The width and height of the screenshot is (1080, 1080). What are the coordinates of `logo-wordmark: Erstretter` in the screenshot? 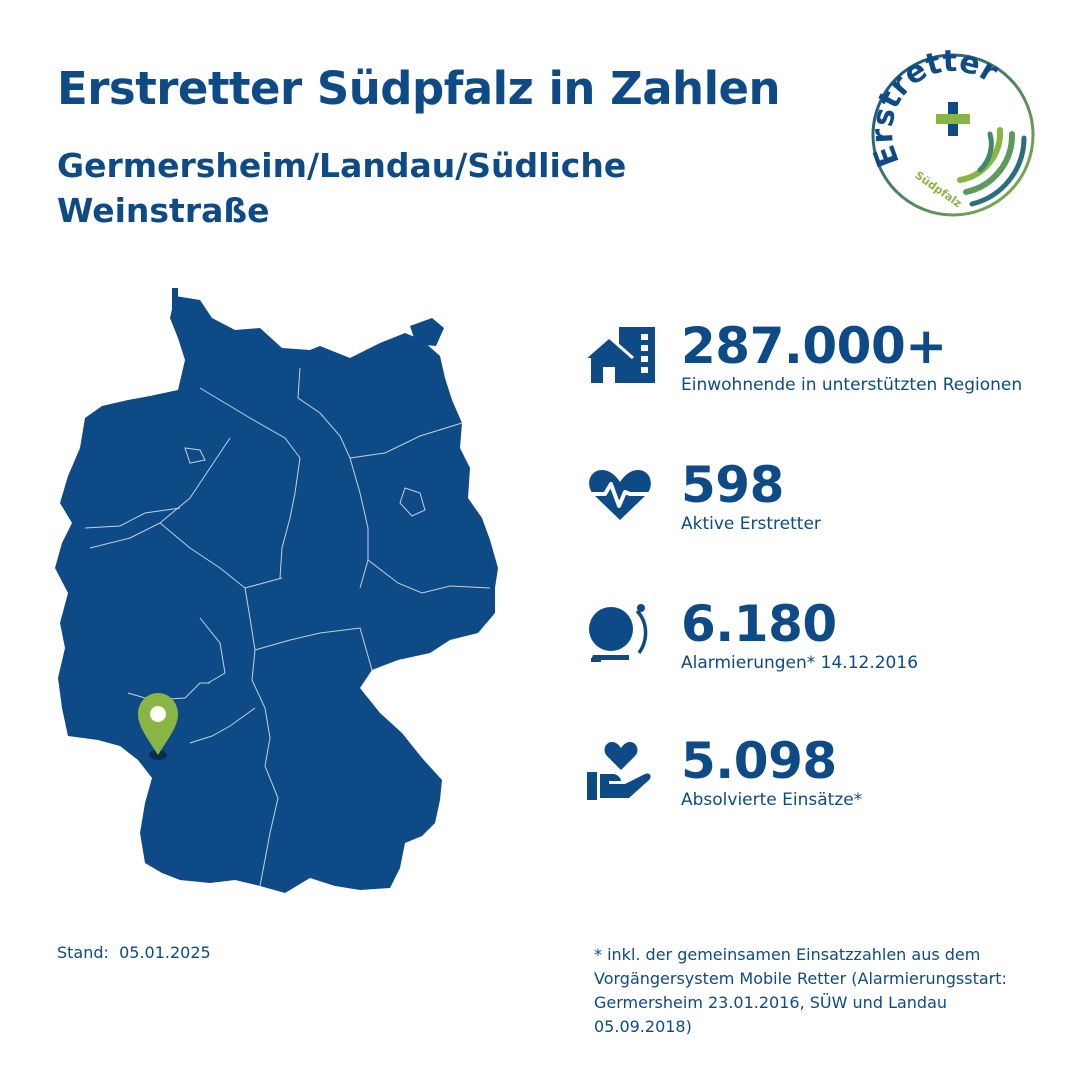 It's located at (936, 111).